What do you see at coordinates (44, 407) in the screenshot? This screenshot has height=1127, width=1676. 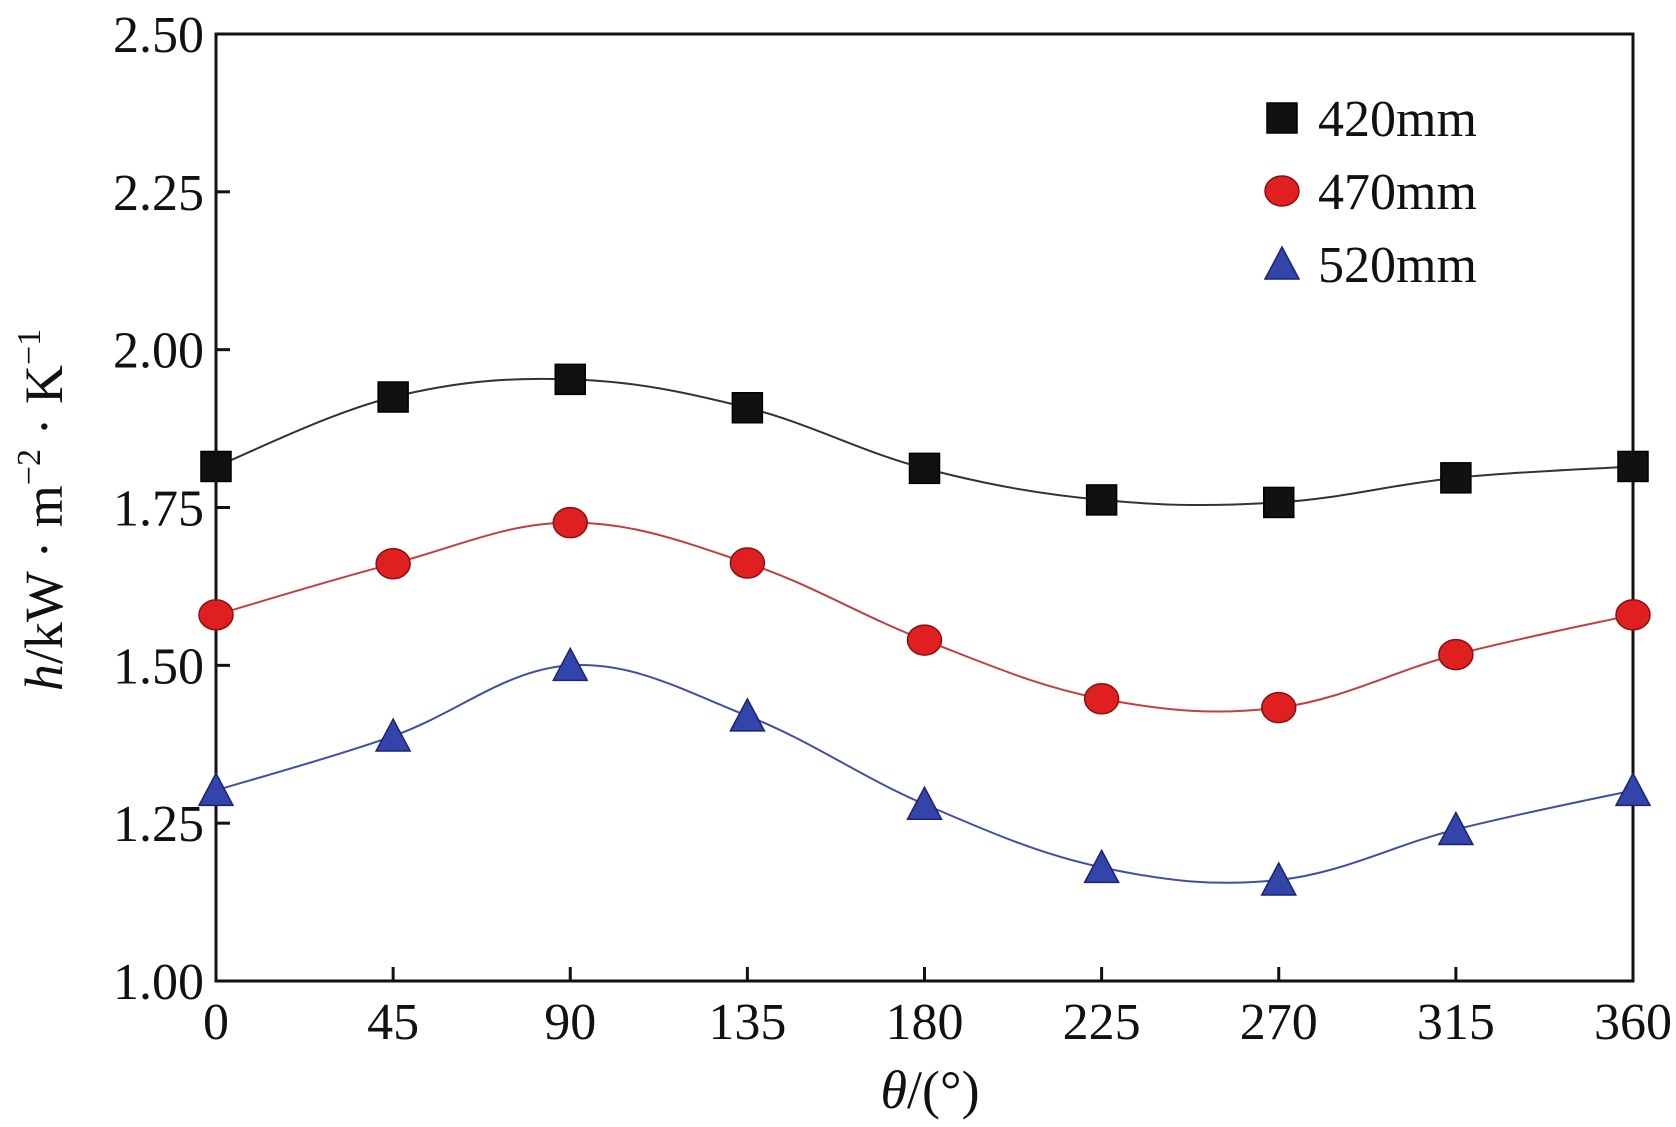 I see `y-axis-unit-mid: · K` at bounding box center [44, 407].